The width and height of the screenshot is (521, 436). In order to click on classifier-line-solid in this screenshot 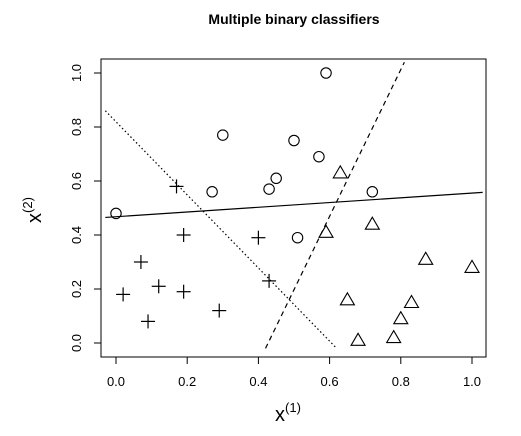, I will do `click(294, 205)`.